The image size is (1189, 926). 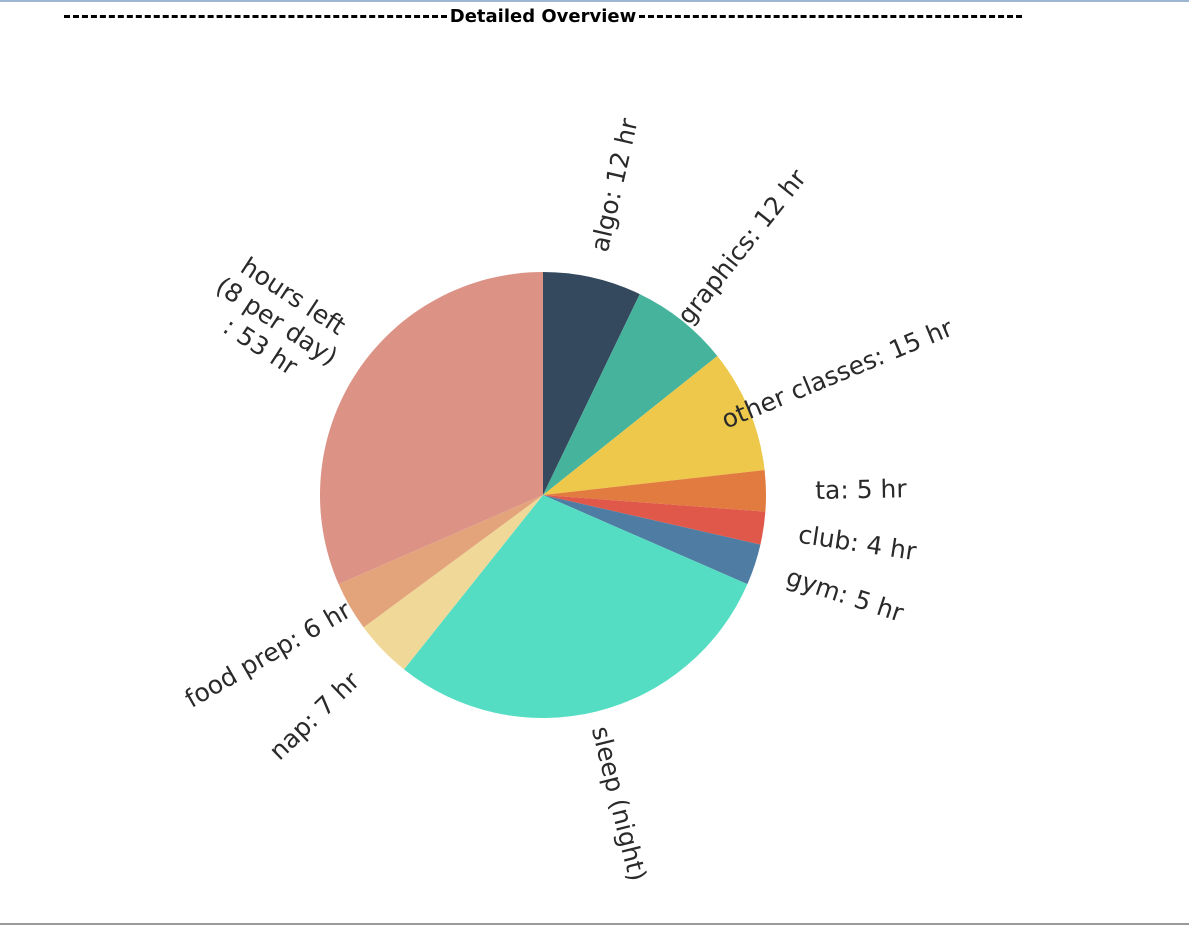 I want to click on pie-slice-hours-left-8-per-day, so click(x=431, y=428).